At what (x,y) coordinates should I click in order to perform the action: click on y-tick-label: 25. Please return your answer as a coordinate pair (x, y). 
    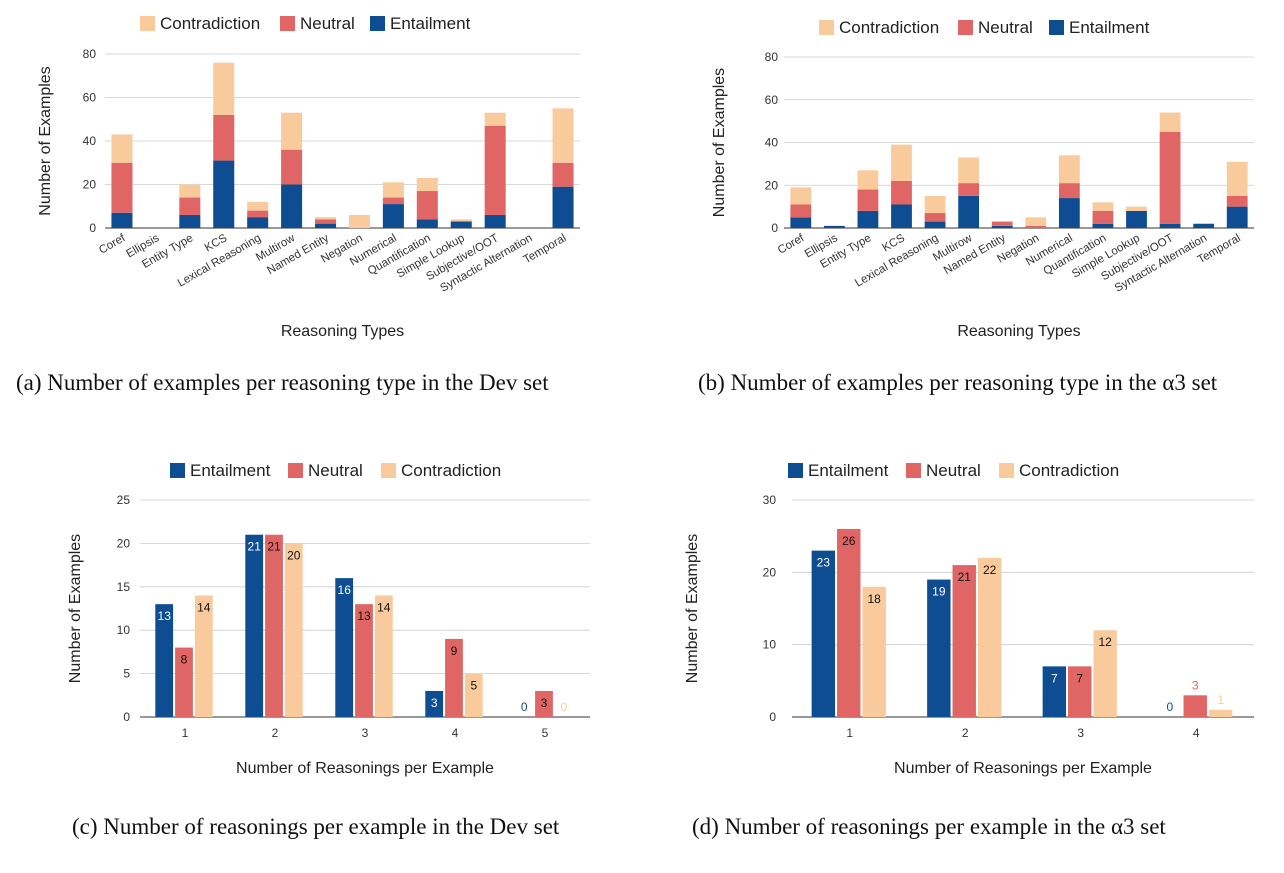
    Looking at the image, I should click on (124, 500).